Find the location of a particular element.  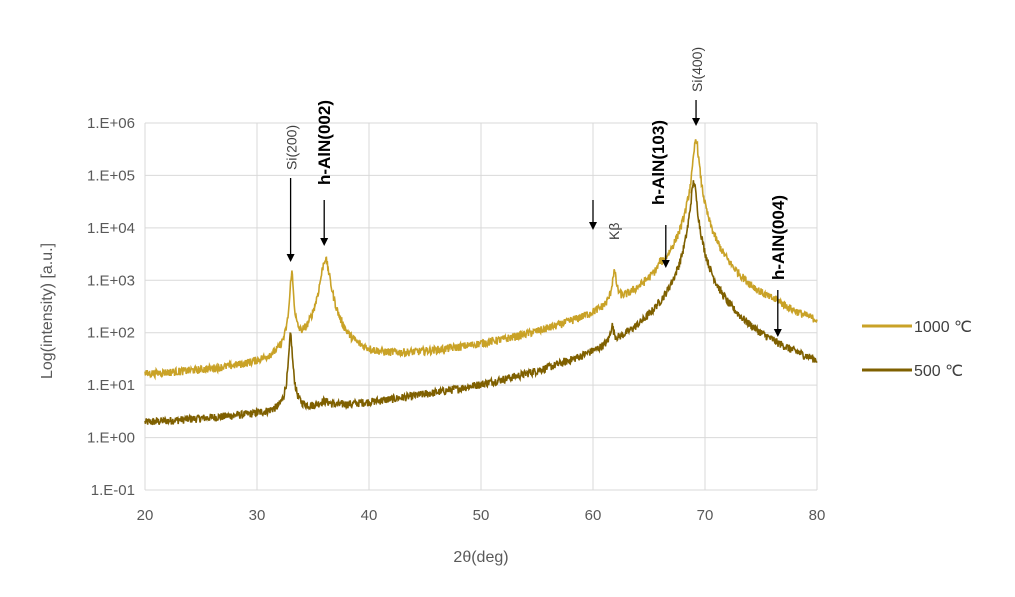

x-tick-label: 20 is located at coordinates (145, 515).